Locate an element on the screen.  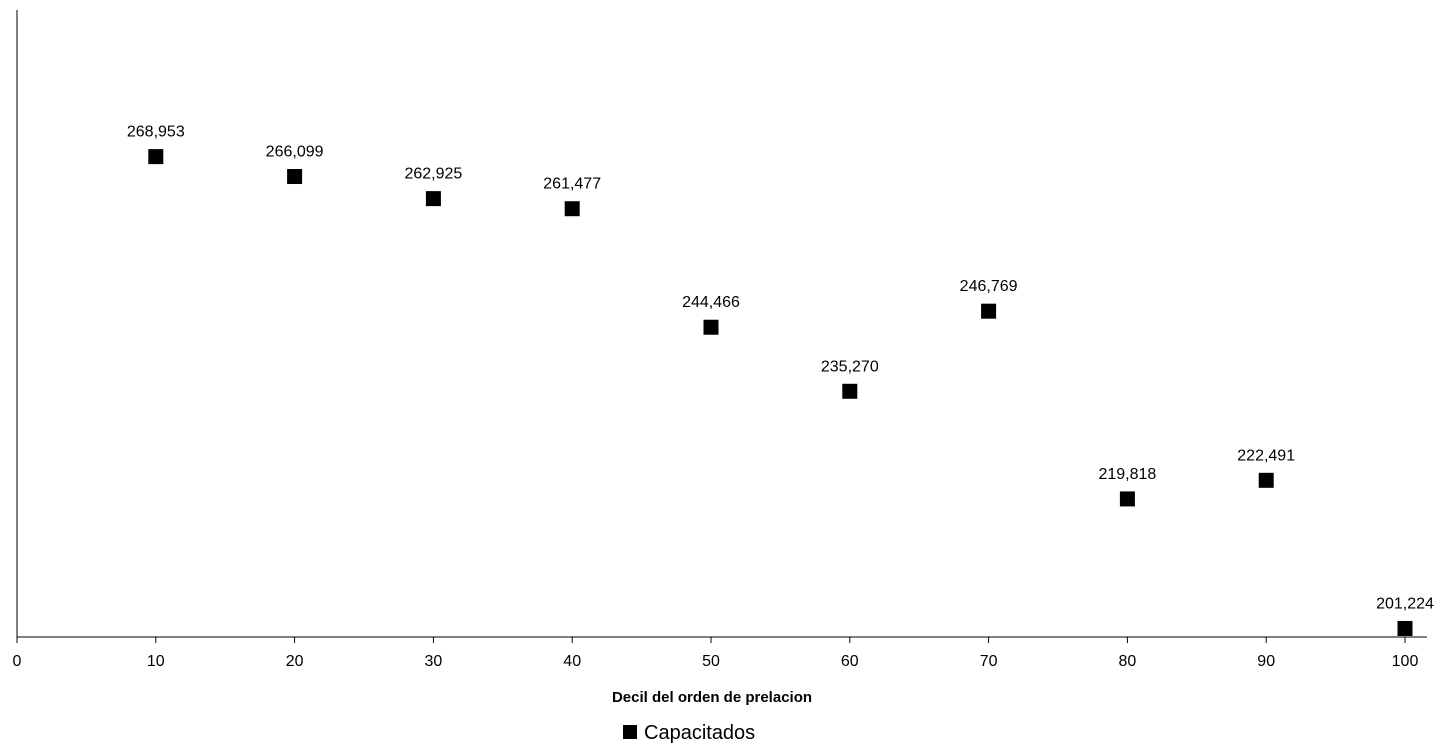
data-label: 246,769 is located at coordinates (989, 286).